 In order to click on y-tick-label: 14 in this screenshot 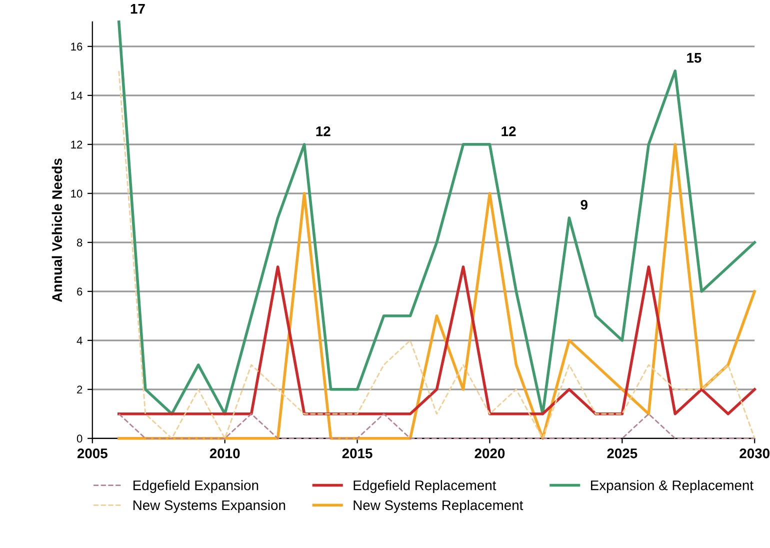, I will do `click(76, 96)`.